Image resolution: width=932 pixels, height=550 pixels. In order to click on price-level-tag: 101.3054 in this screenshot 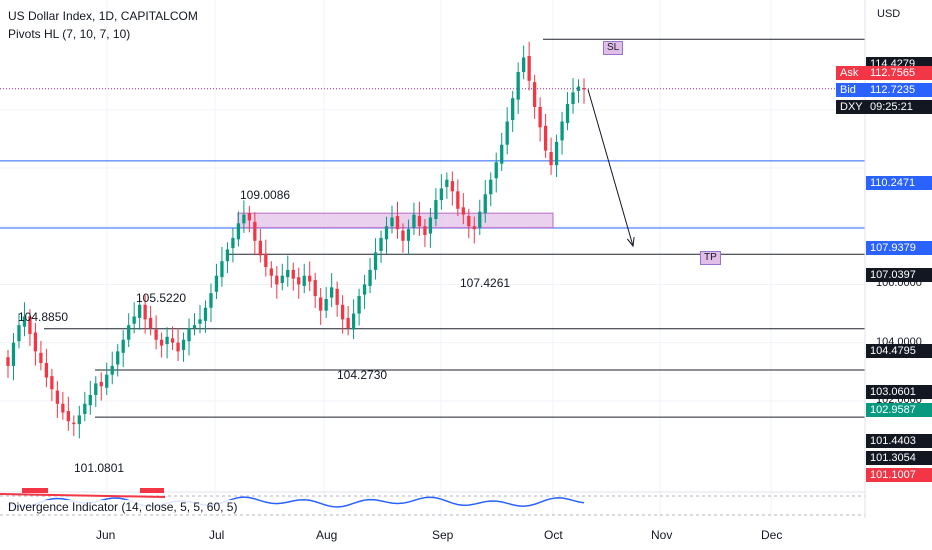, I will do `click(899, 458)`.